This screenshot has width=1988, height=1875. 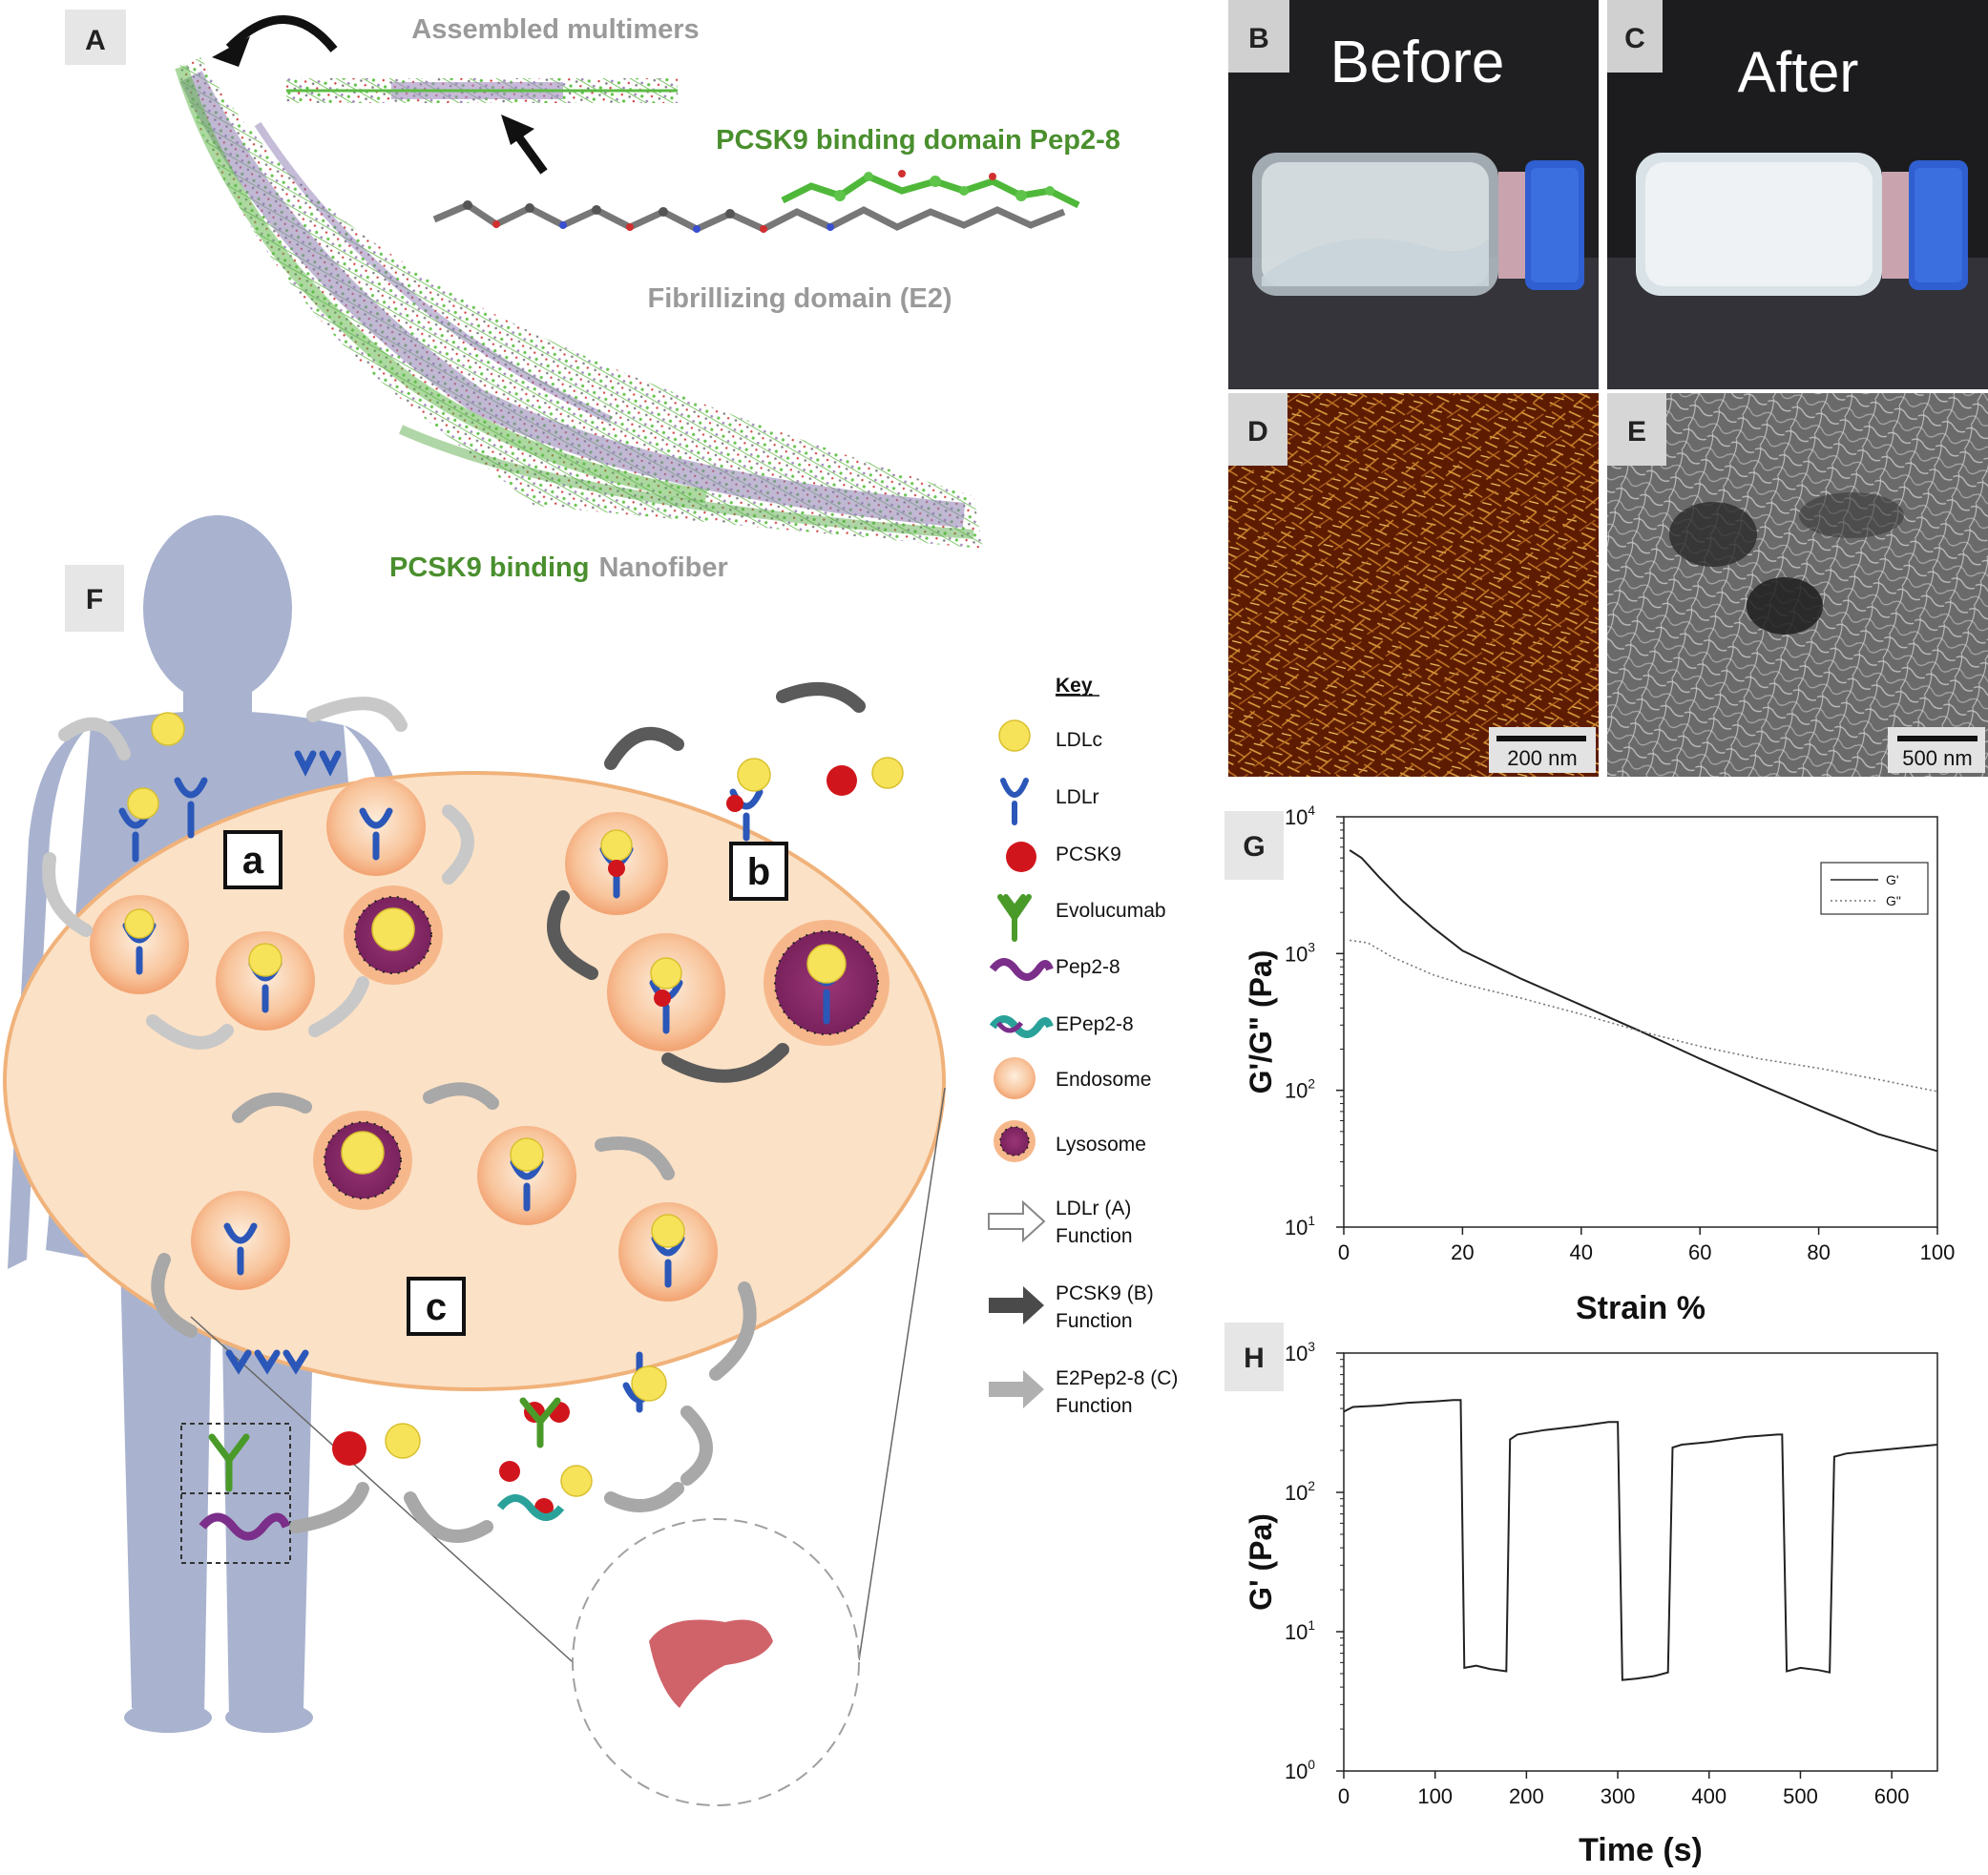 I want to click on section-a-label: a, so click(x=253, y=861).